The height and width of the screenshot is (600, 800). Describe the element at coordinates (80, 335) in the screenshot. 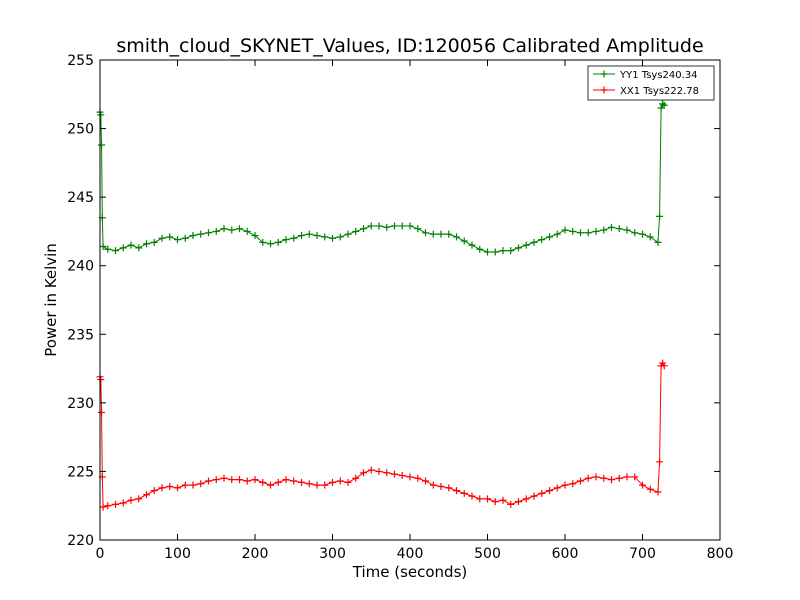

I see `y-tick-label: 235` at that location.